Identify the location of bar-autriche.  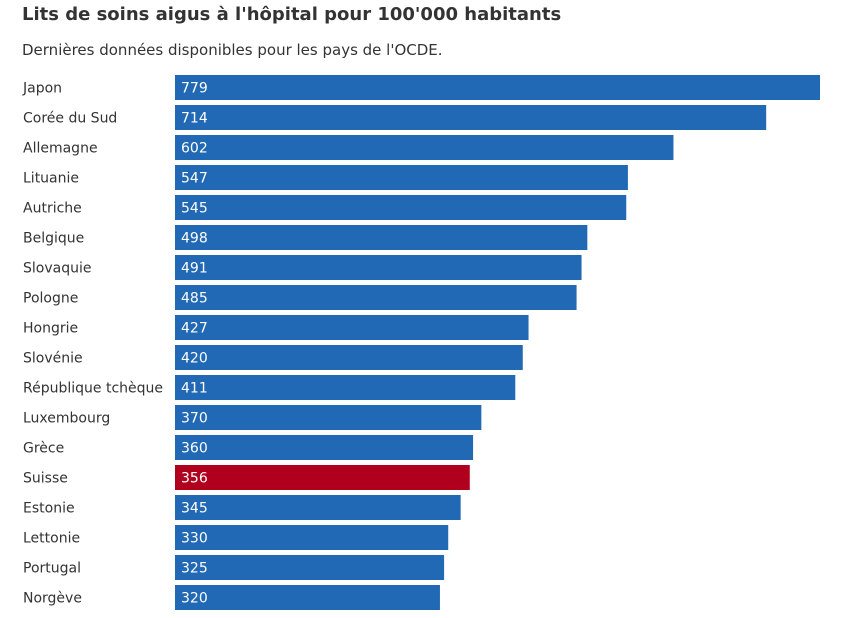
(401, 207).